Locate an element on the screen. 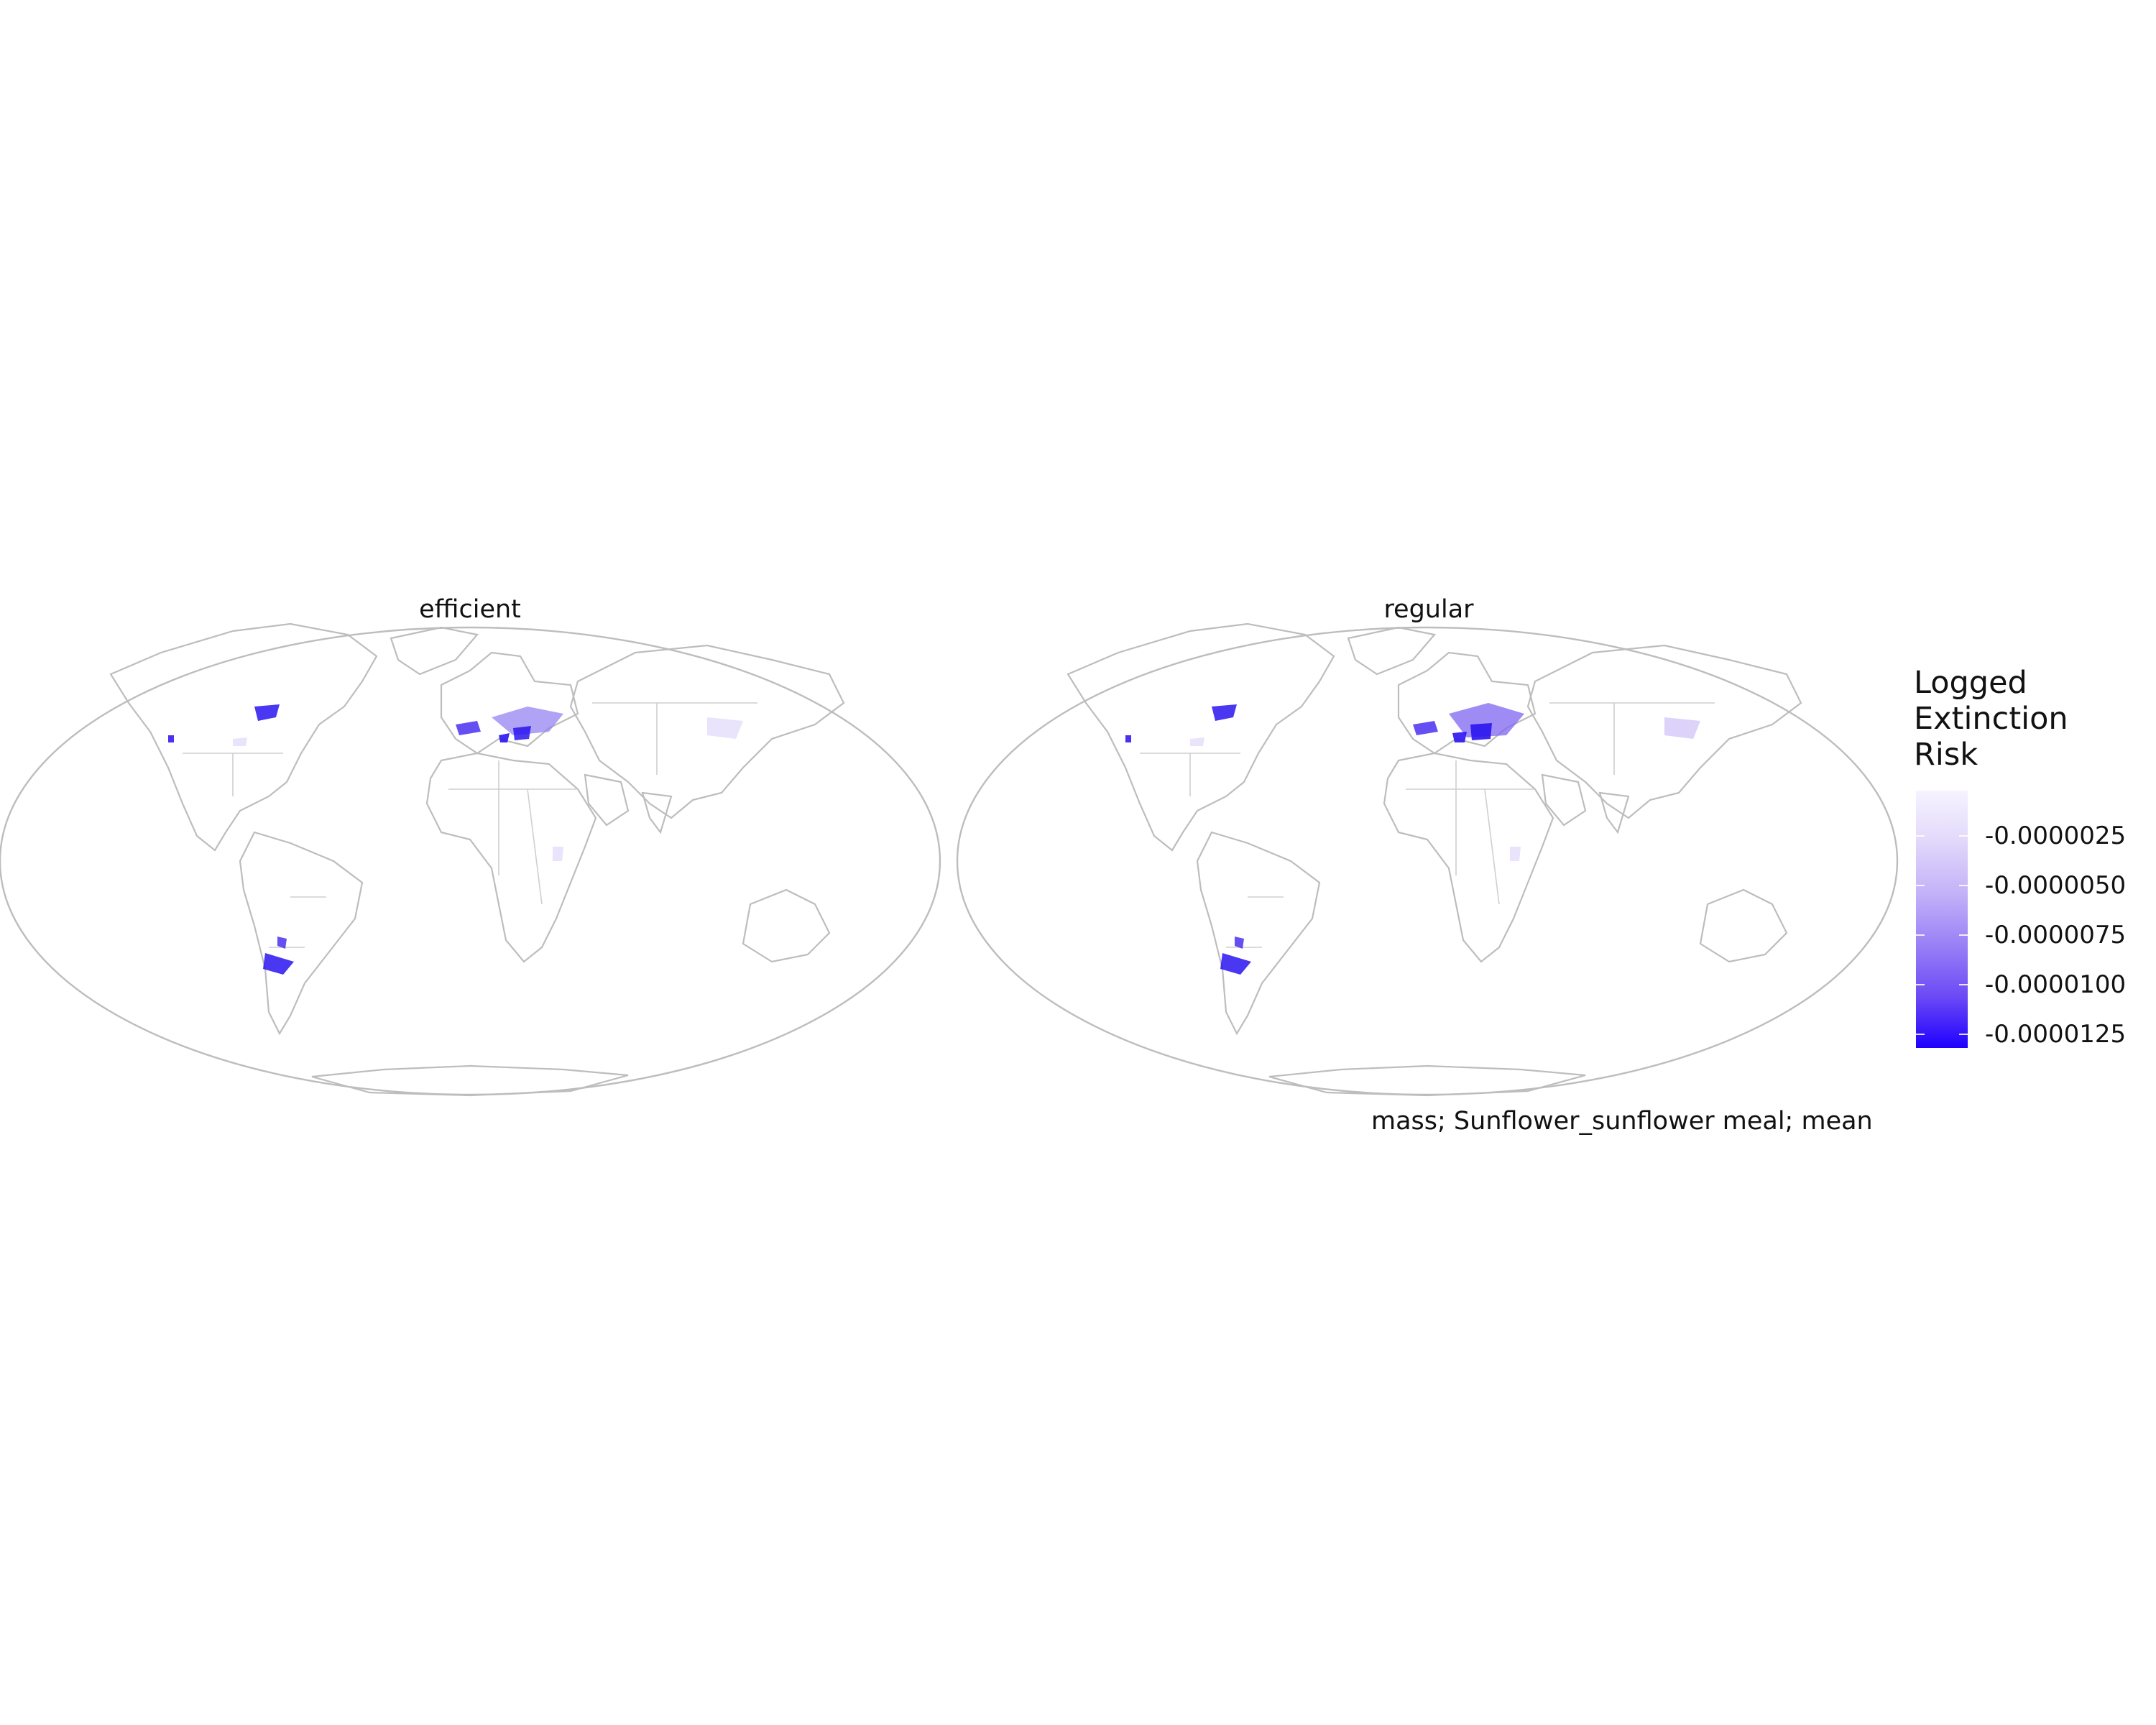 This screenshot has width=2156, height=1725. legend-title: Logged Extinction Risk is located at coordinates (1991, 719).